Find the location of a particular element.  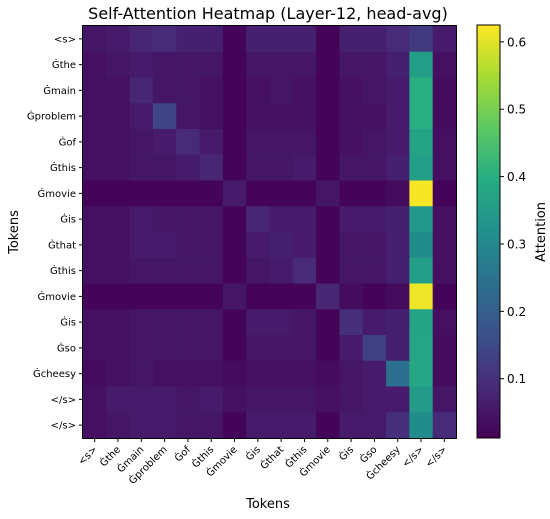

colorbar-tick-label: 0.6 is located at coordinates (516, 42).